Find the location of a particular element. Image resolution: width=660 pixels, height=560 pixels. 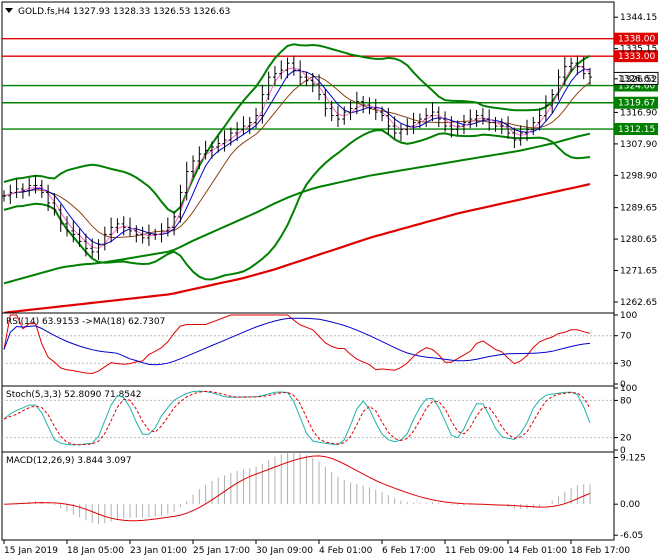

macd-panel-frame is located at coordinates (308, 496).